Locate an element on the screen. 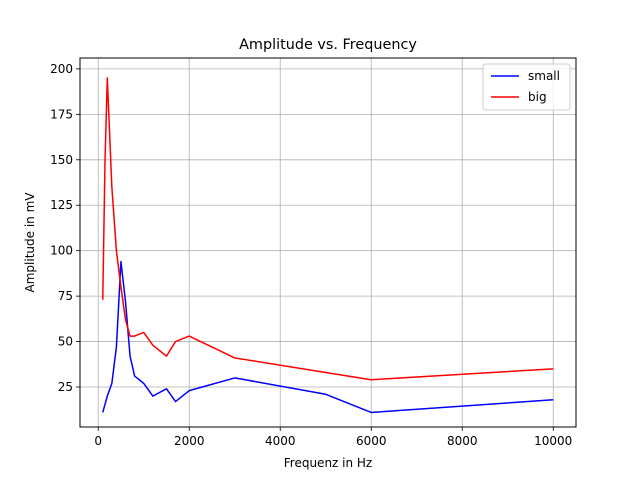 The height and width of the screenshot is (480, 640). y-tick-label: 125 is located at coordinates (61, 205).